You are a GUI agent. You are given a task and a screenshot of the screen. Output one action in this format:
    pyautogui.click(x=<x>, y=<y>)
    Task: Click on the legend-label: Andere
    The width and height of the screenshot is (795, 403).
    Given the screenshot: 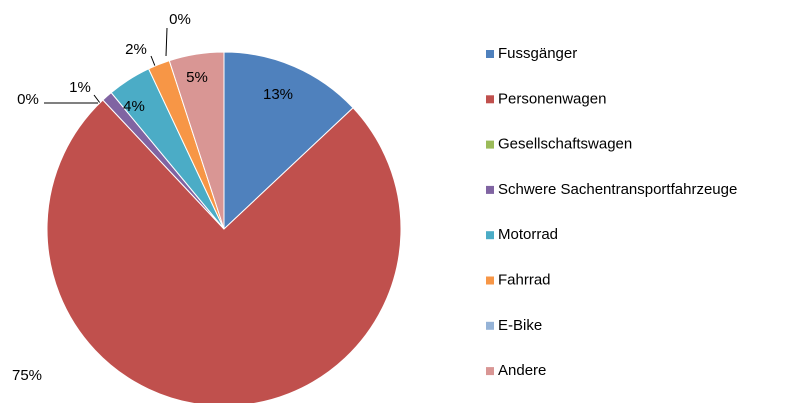 What is the action you would take?
    pyautogui.click(x=522, y=370)
    